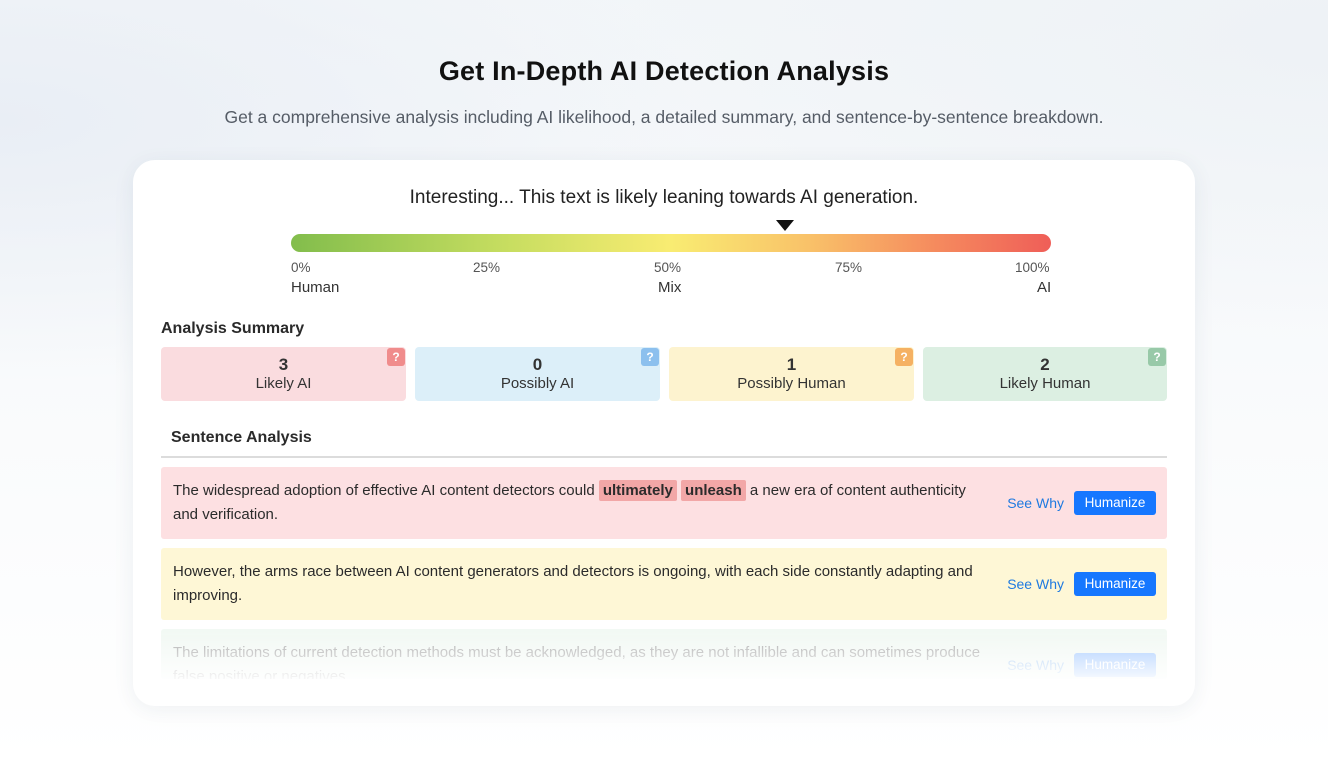 The height and width of the screenshot is (765, 1328). I want to click on summary-possibly-human: 1 Possibly Human ?, so click(791, 374).